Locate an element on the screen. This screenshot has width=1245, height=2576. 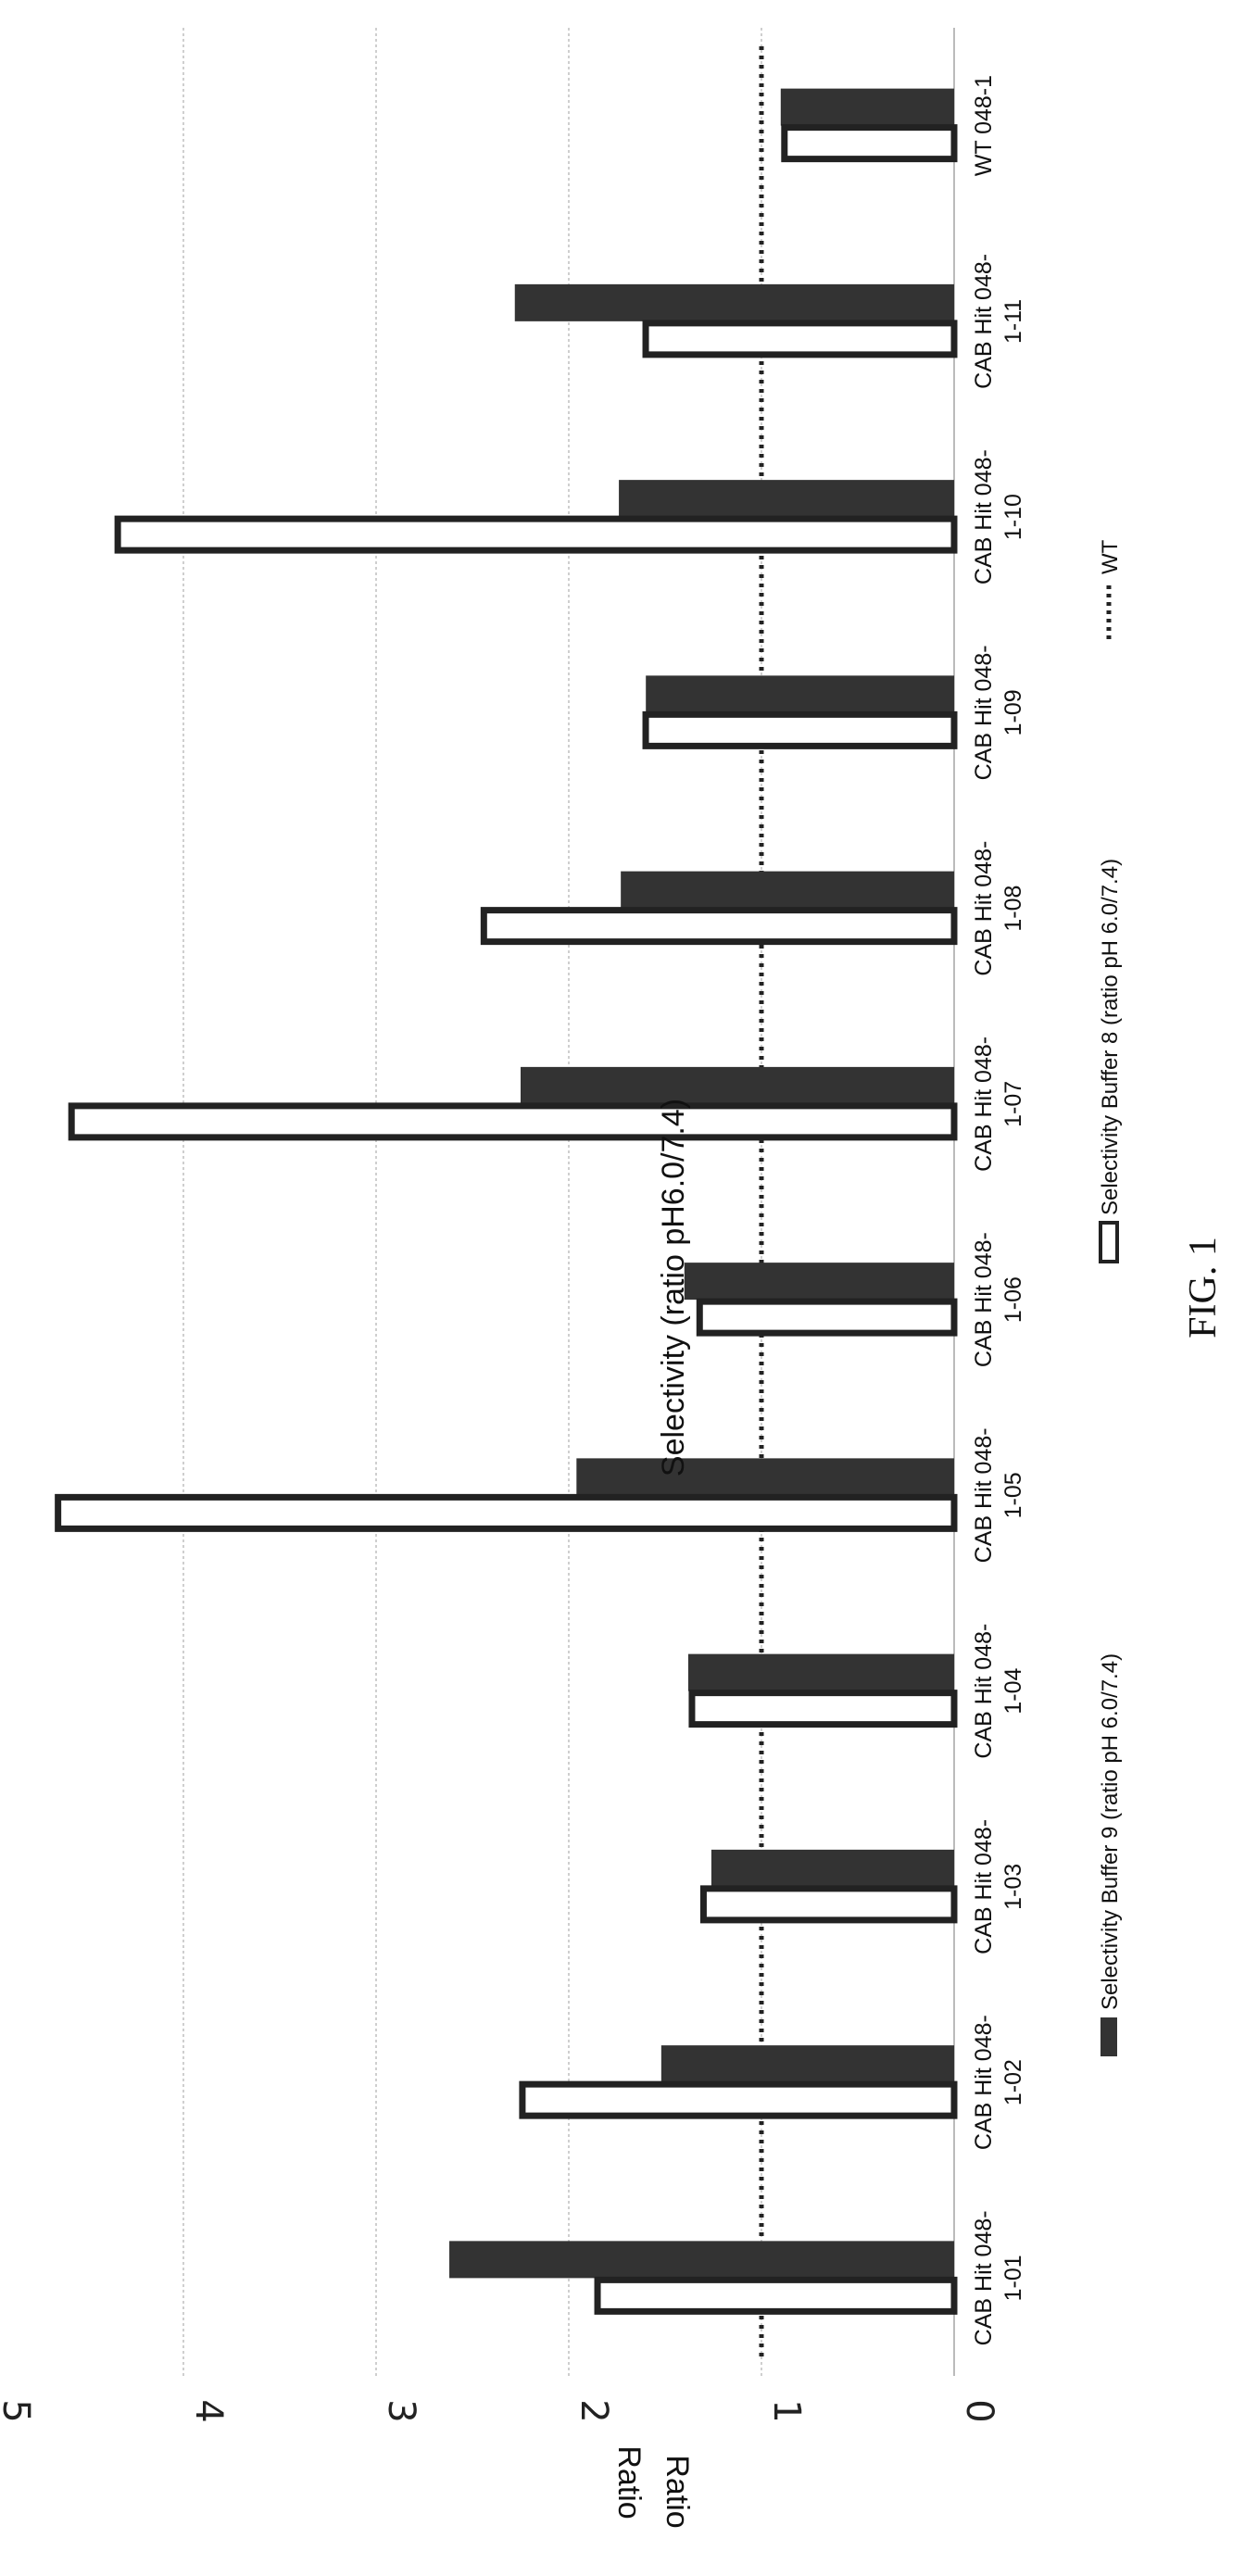
category-label-4: CAB Hit 048- 1-04 is located at coordinates (998, 1691).